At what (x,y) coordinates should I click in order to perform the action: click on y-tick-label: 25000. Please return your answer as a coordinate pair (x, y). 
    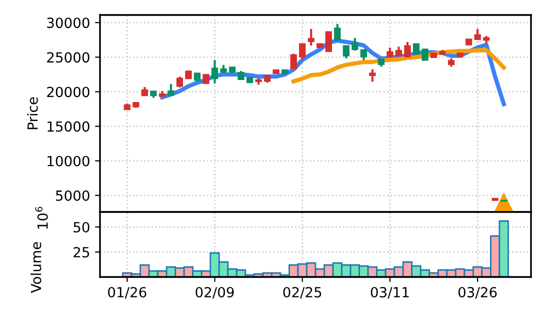
    Looking at the image, I should click on (68, 57).